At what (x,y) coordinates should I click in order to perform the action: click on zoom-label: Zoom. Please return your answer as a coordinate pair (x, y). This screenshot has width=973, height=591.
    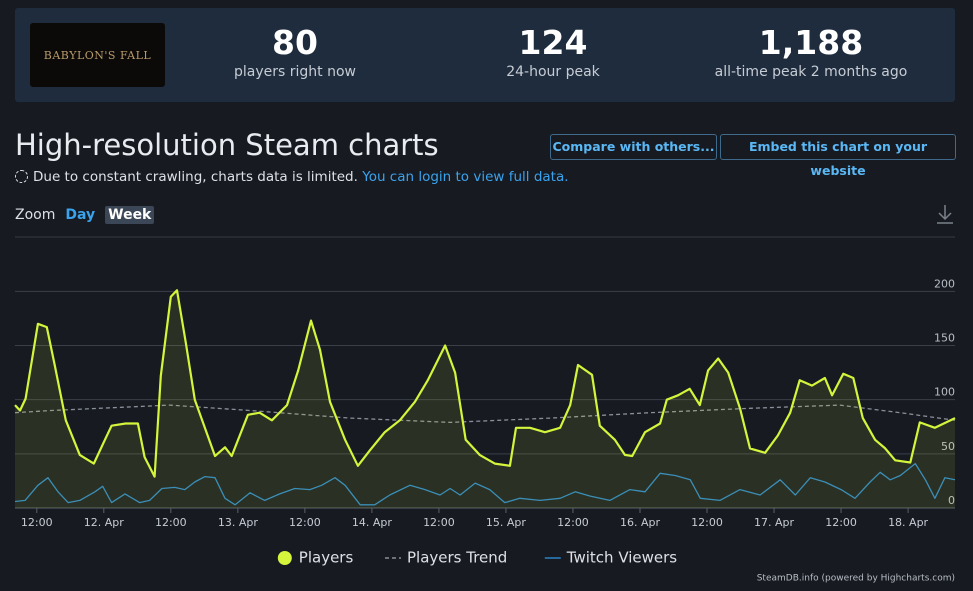
    Looking at the image, I should click on (35, 215).